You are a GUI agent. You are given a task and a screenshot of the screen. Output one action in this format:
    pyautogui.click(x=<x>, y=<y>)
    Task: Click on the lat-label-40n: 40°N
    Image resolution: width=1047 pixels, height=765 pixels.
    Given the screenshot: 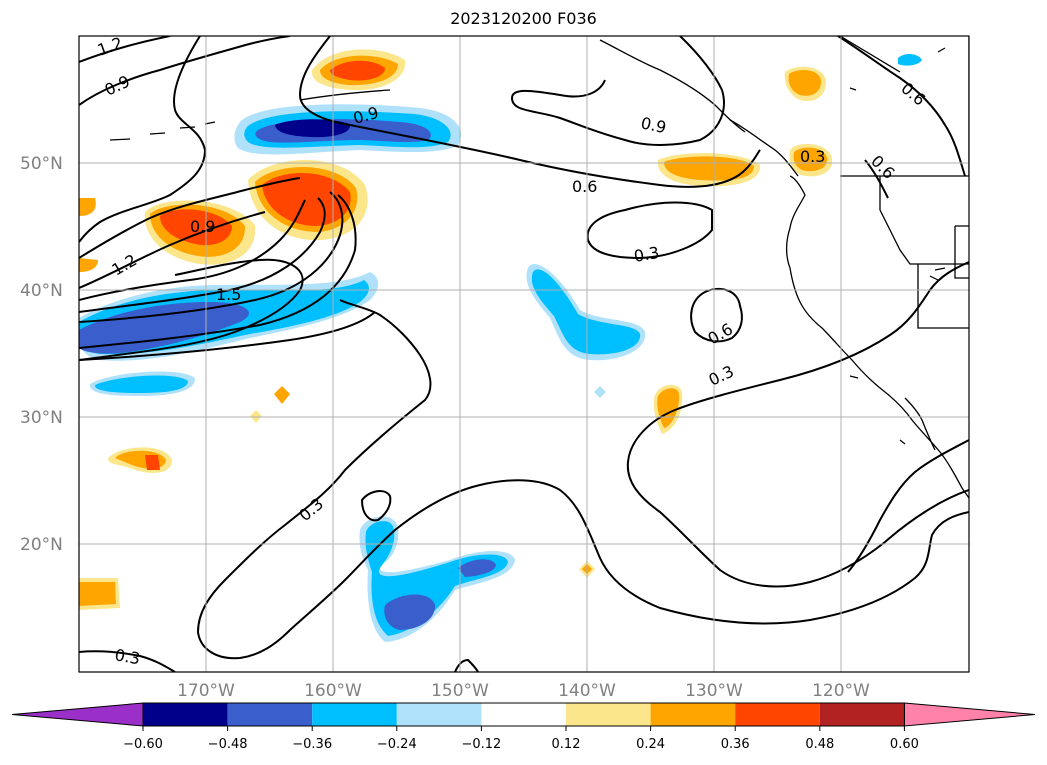 What is the action you would take?
    pyautogui.click(x=41, y=291)
    